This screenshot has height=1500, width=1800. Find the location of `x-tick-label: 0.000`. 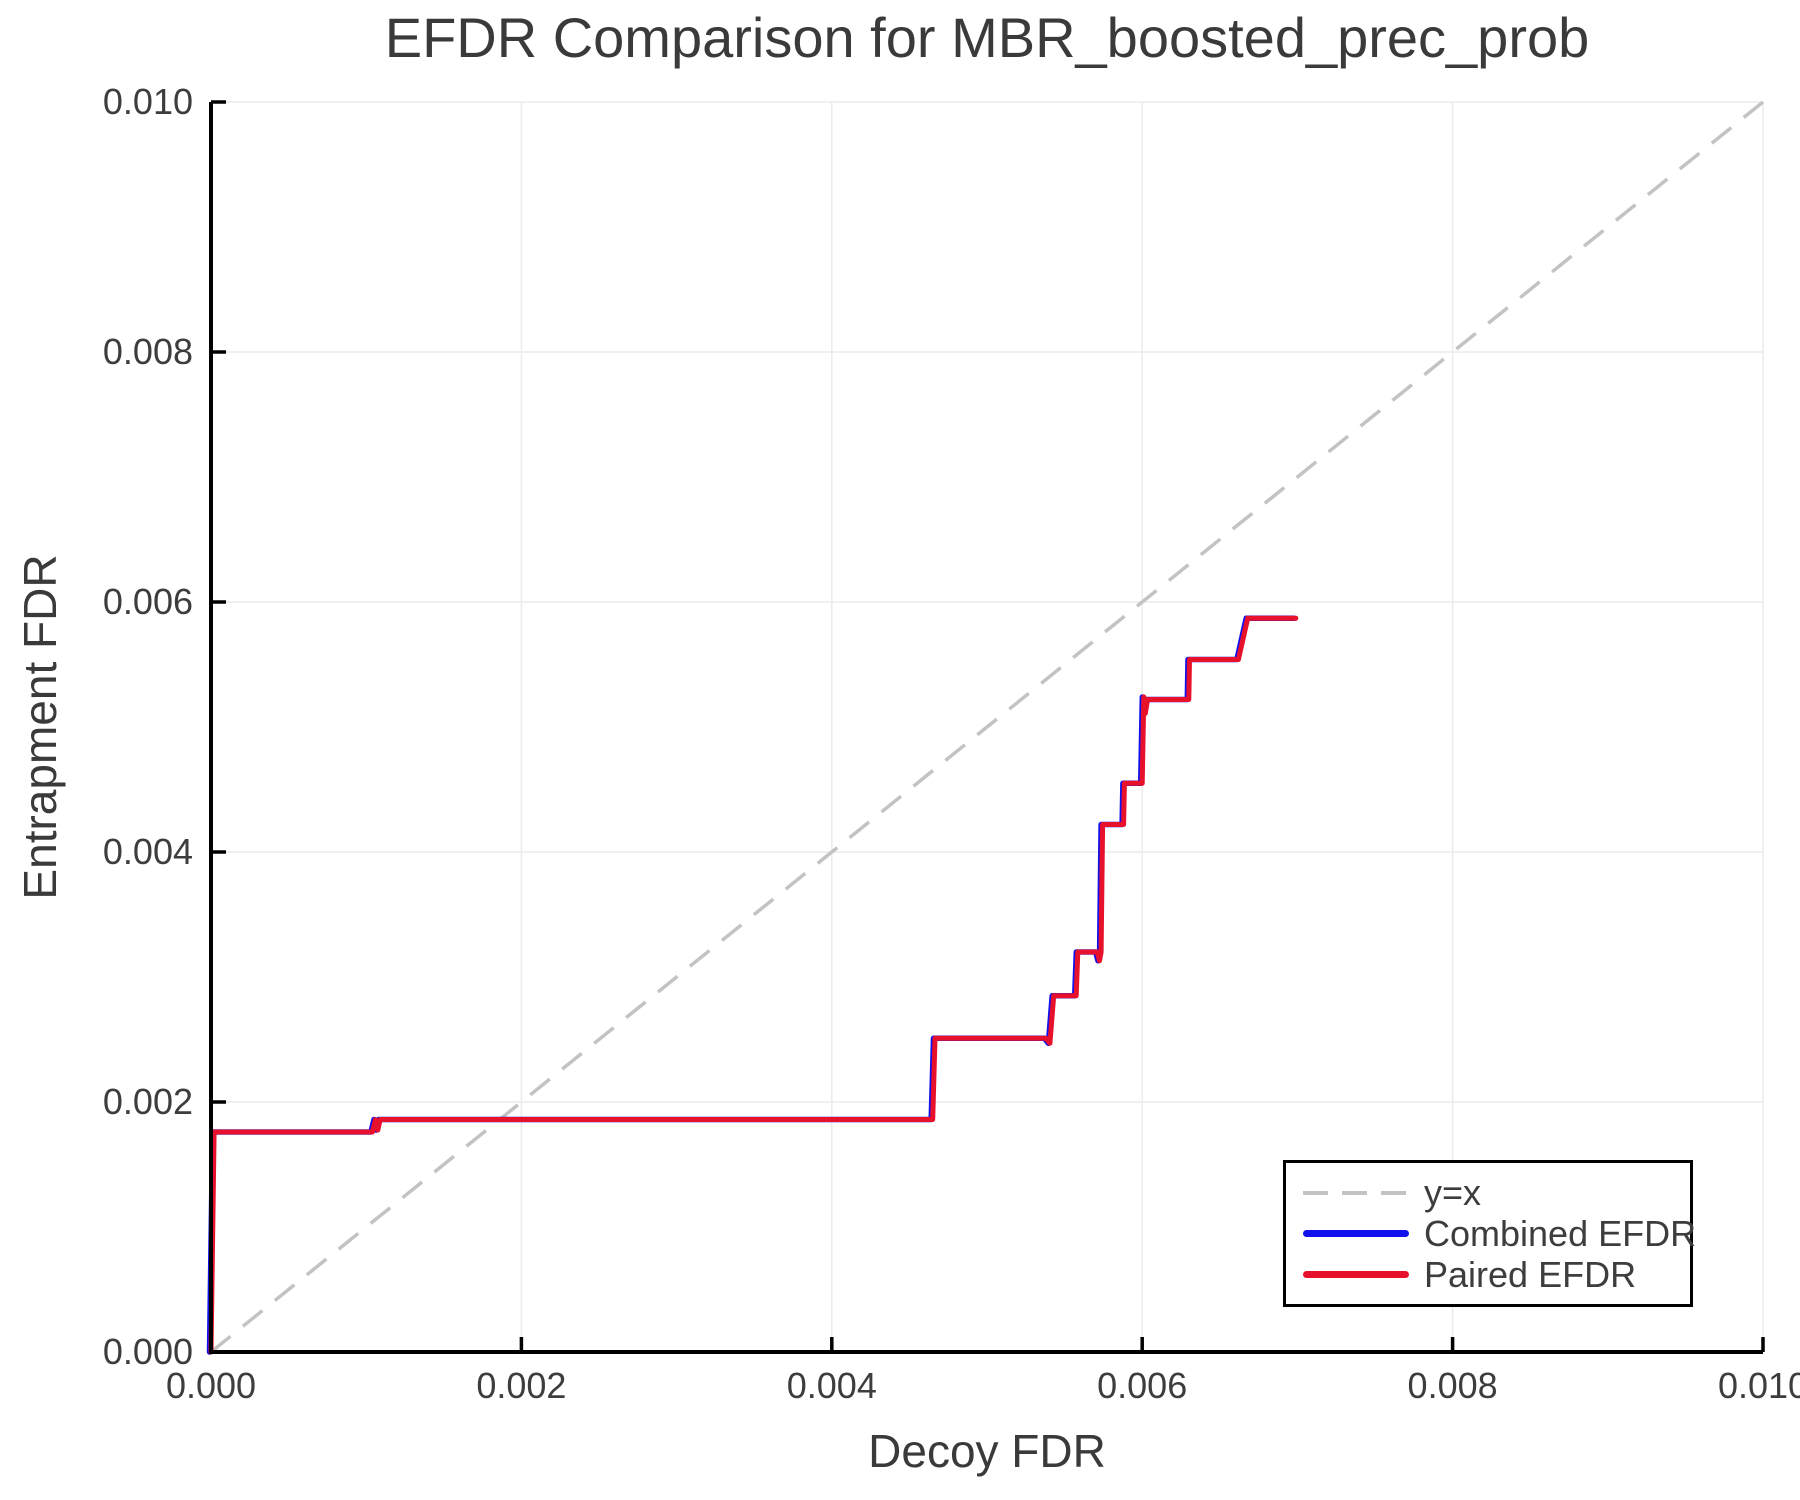

x-tick-label: 0.000 is located at coordinates (211, 1385).